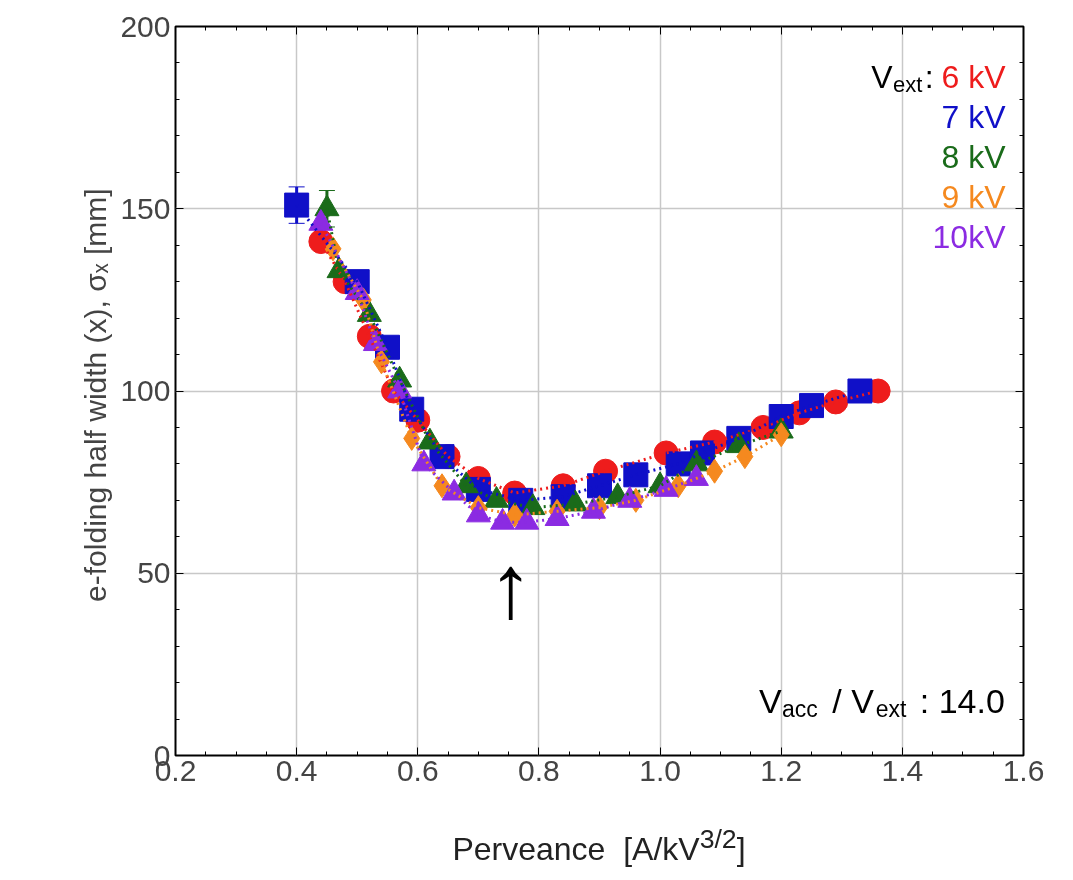 The image size is (1073, 880). I want to click on x-tick-label: 1.2, so click(781, 770).